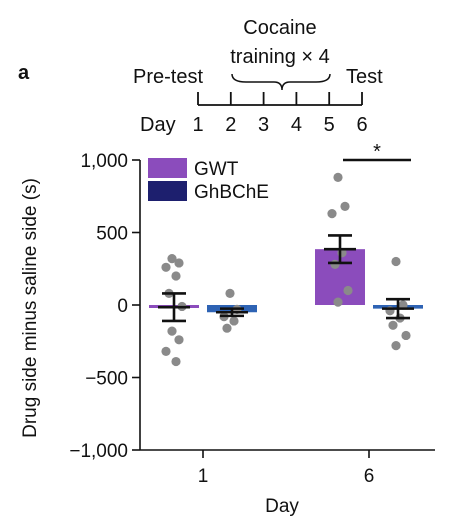 This screenshot has width=460, height=527. What do you see at coordinates (167, 191) in the screenshot?
I see `legend-swatch-ghbche` at bounding box center [167, 191].